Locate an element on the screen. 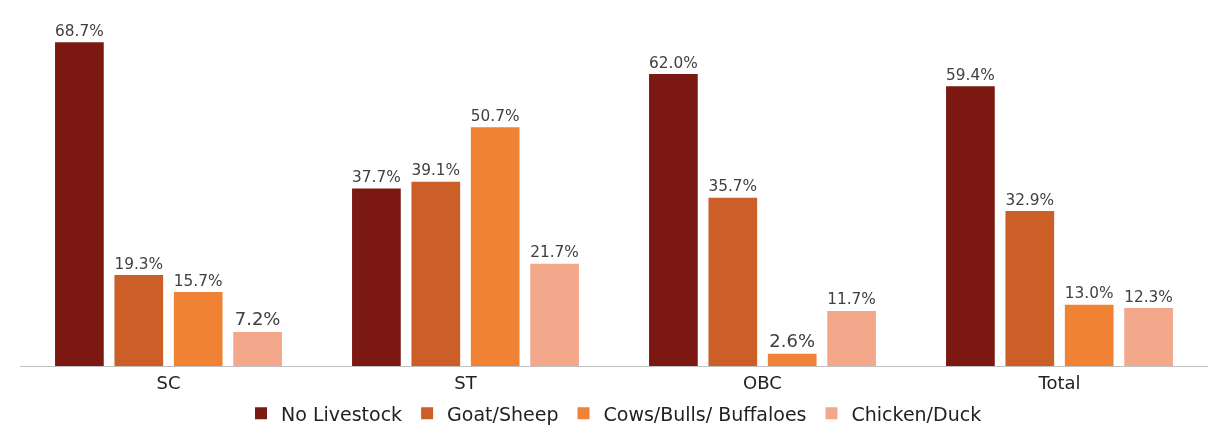 The height and width of the screenshot is (443, 1228). x-tick-label: OBC is located at coordinates (762, 382).